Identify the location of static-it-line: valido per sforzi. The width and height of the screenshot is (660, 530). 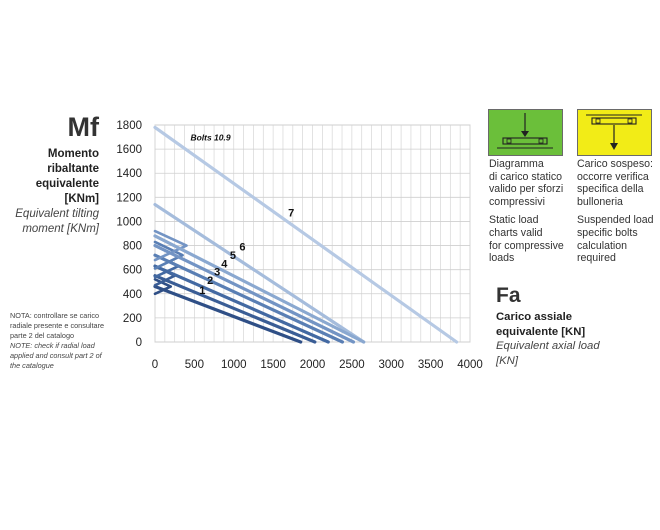
(526, 189).